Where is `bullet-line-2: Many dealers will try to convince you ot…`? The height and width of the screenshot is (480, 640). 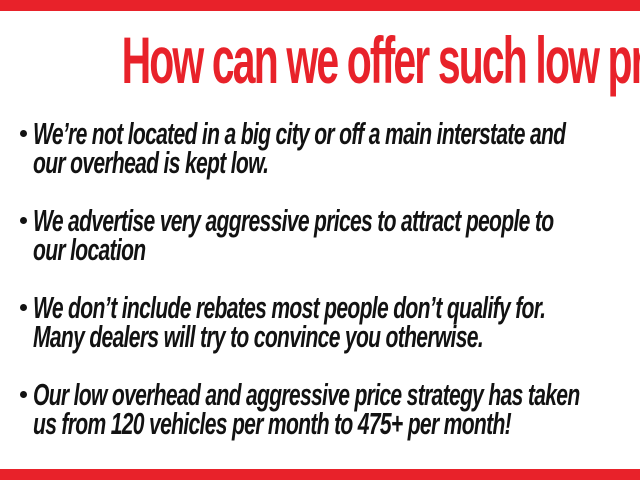
bullet-line-2: Many dealers will try to convince you ot… is located at coordinates (258, 336).